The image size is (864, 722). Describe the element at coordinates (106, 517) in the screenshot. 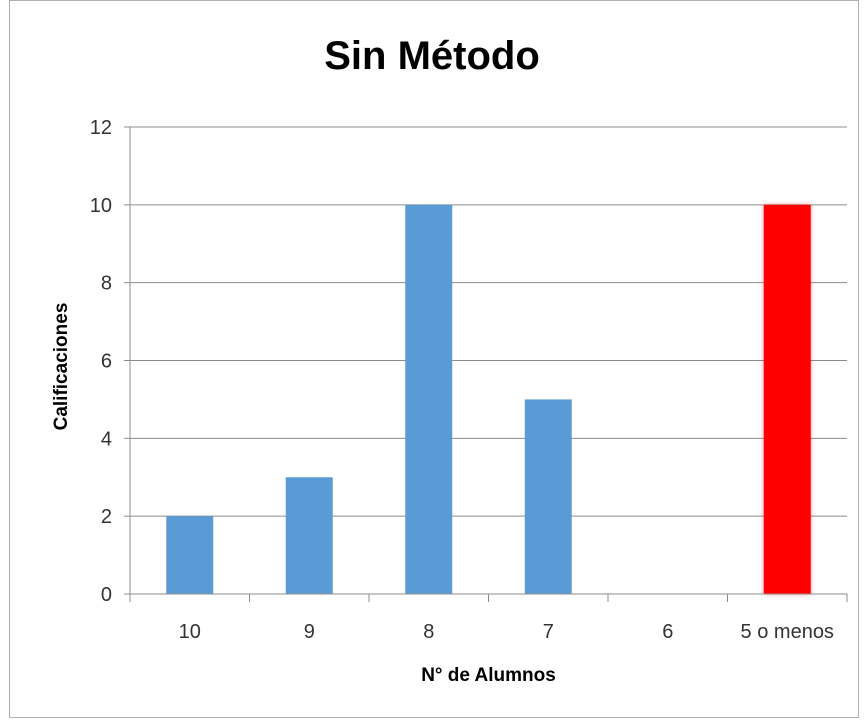

I see `y-tick-label: 2` at that location.